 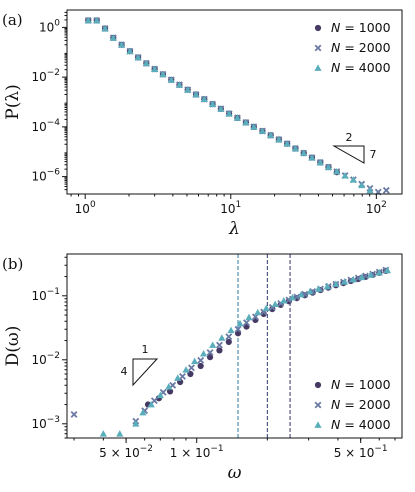 I want to click on y-tick-label: 10⁻¹, so click(x=45, y=295).